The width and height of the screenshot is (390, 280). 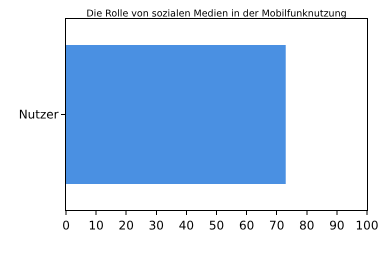 I want to click on x-tick-label: 100, so click(x=367, y=225).